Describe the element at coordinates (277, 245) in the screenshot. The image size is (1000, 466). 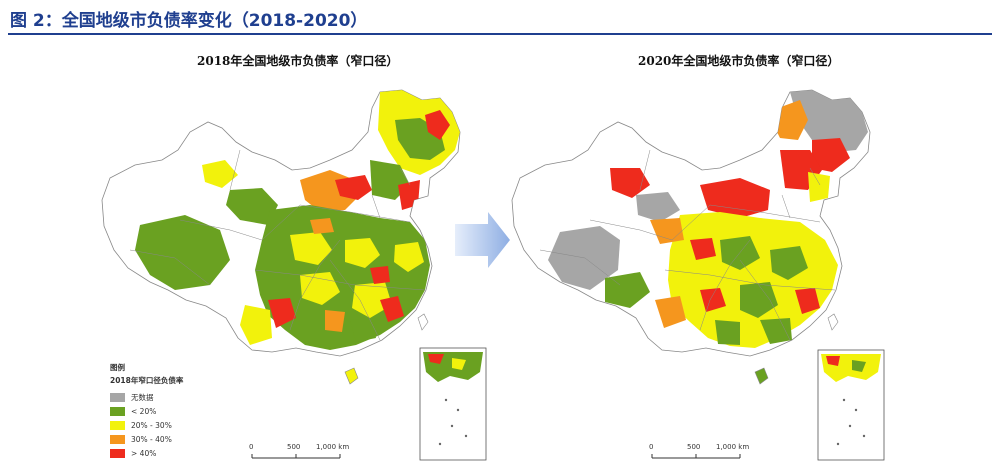
I see `province-borders-2018` at that location.